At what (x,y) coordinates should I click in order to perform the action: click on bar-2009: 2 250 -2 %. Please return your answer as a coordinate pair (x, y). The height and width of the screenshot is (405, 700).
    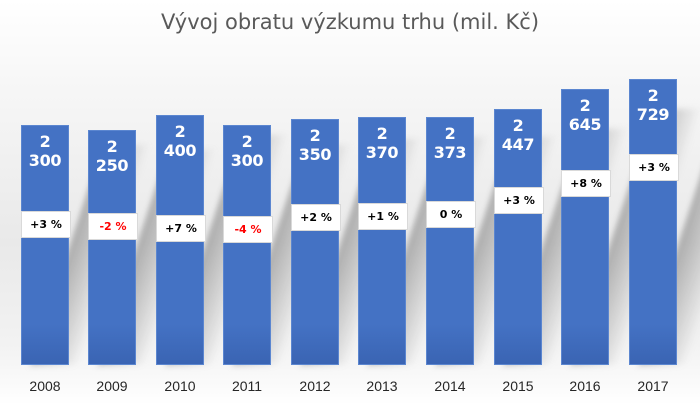
    Looking at the image, I should click on (113, 247).